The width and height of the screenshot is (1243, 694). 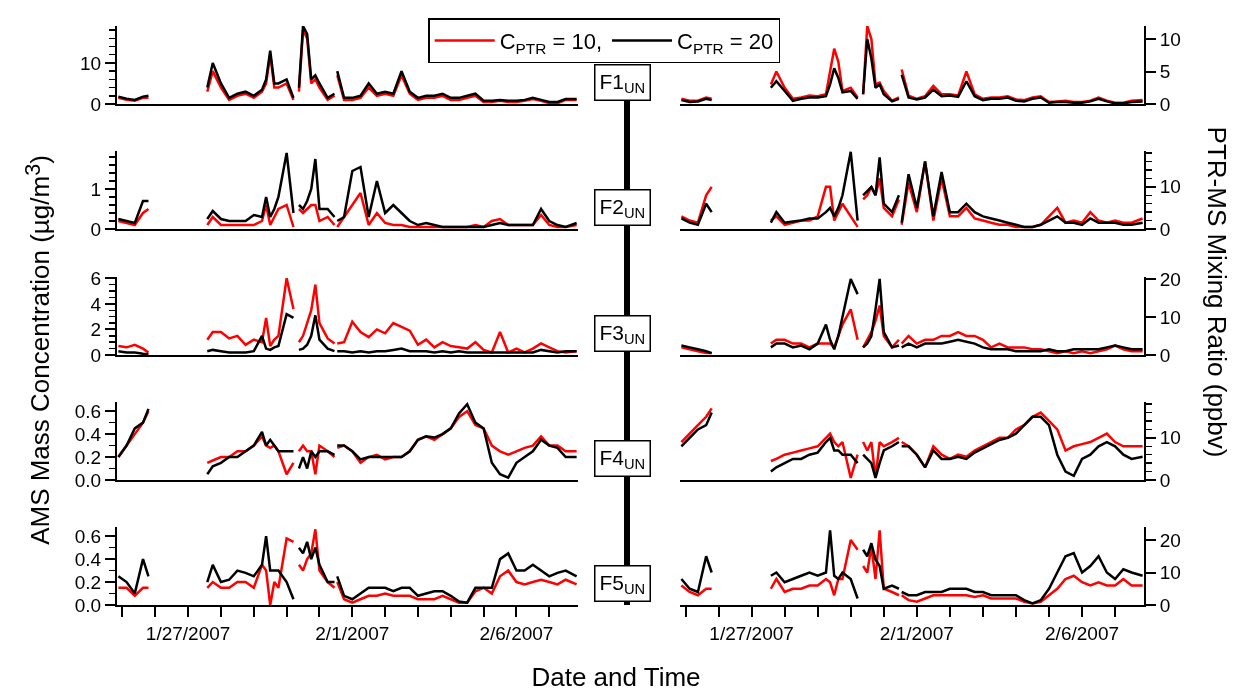 I want to click on text: F2$_{UN}$, so click(x=622, y=208).